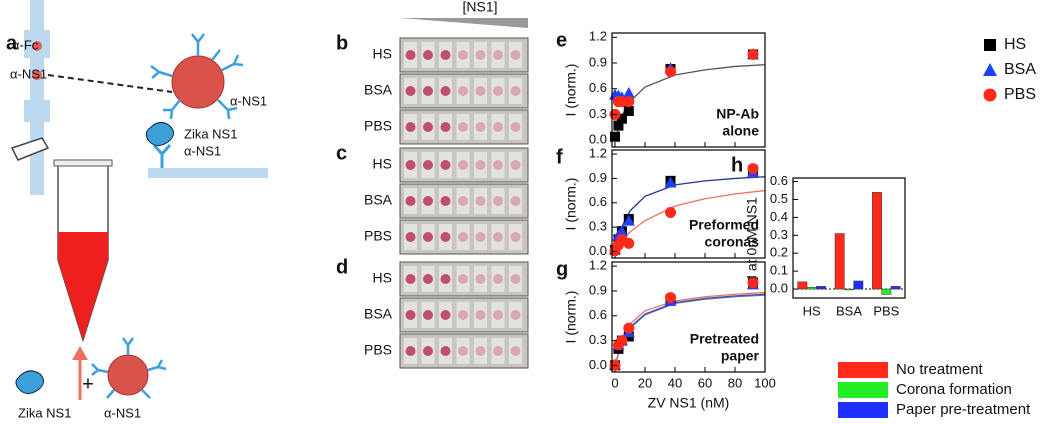 This screenshot has height=424, width=1050. What do you see at coordinates (963, 409) in the screenshot?
I see `legend-label: Paper pre-treatment` at bounding box center [963, 409].